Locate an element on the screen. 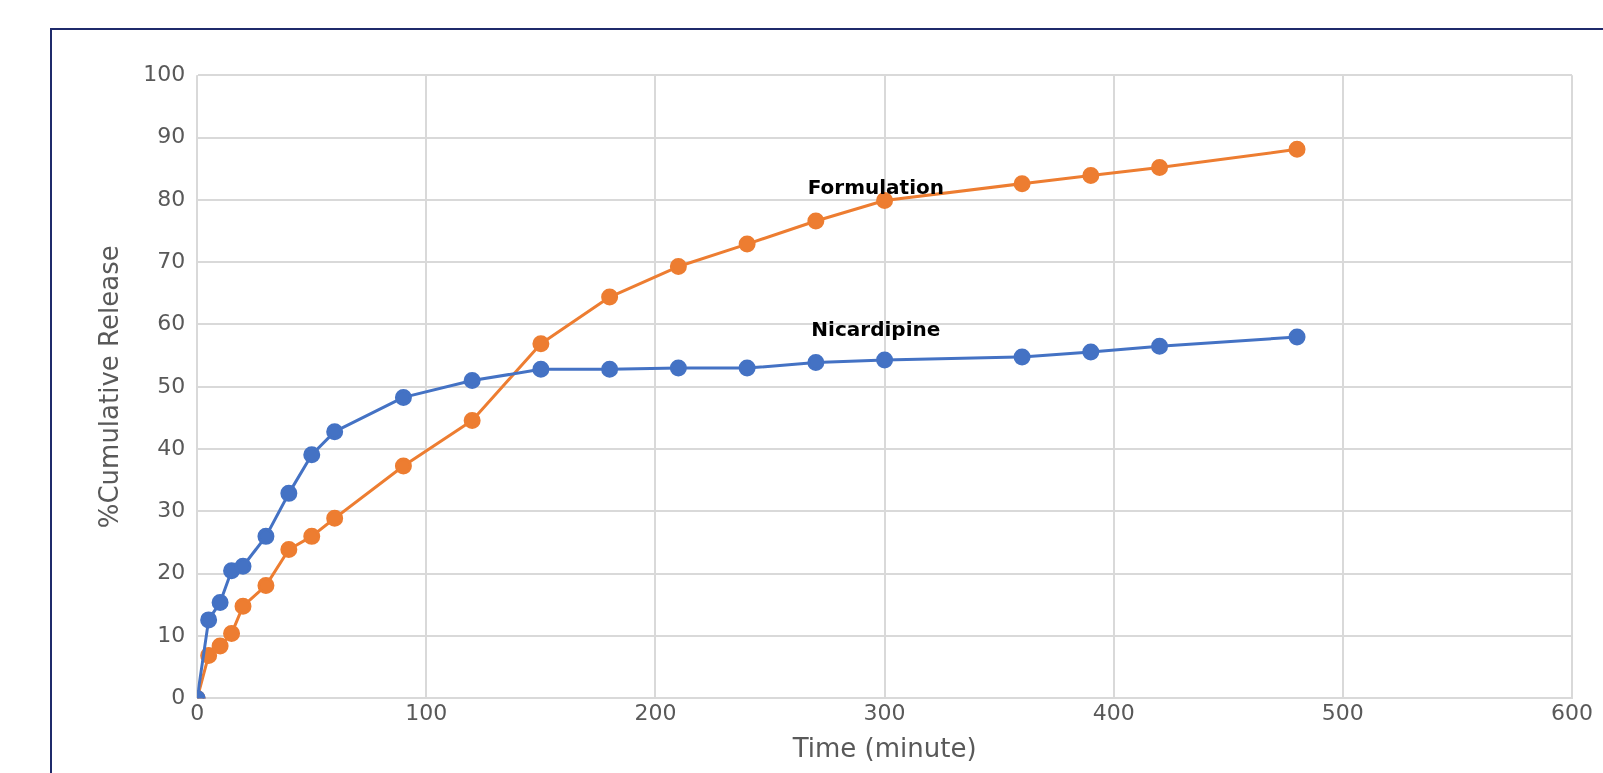 The height and width of the screenshot is (773, 1603). x-tick-label: 100 is located at coordinates (426, 713).